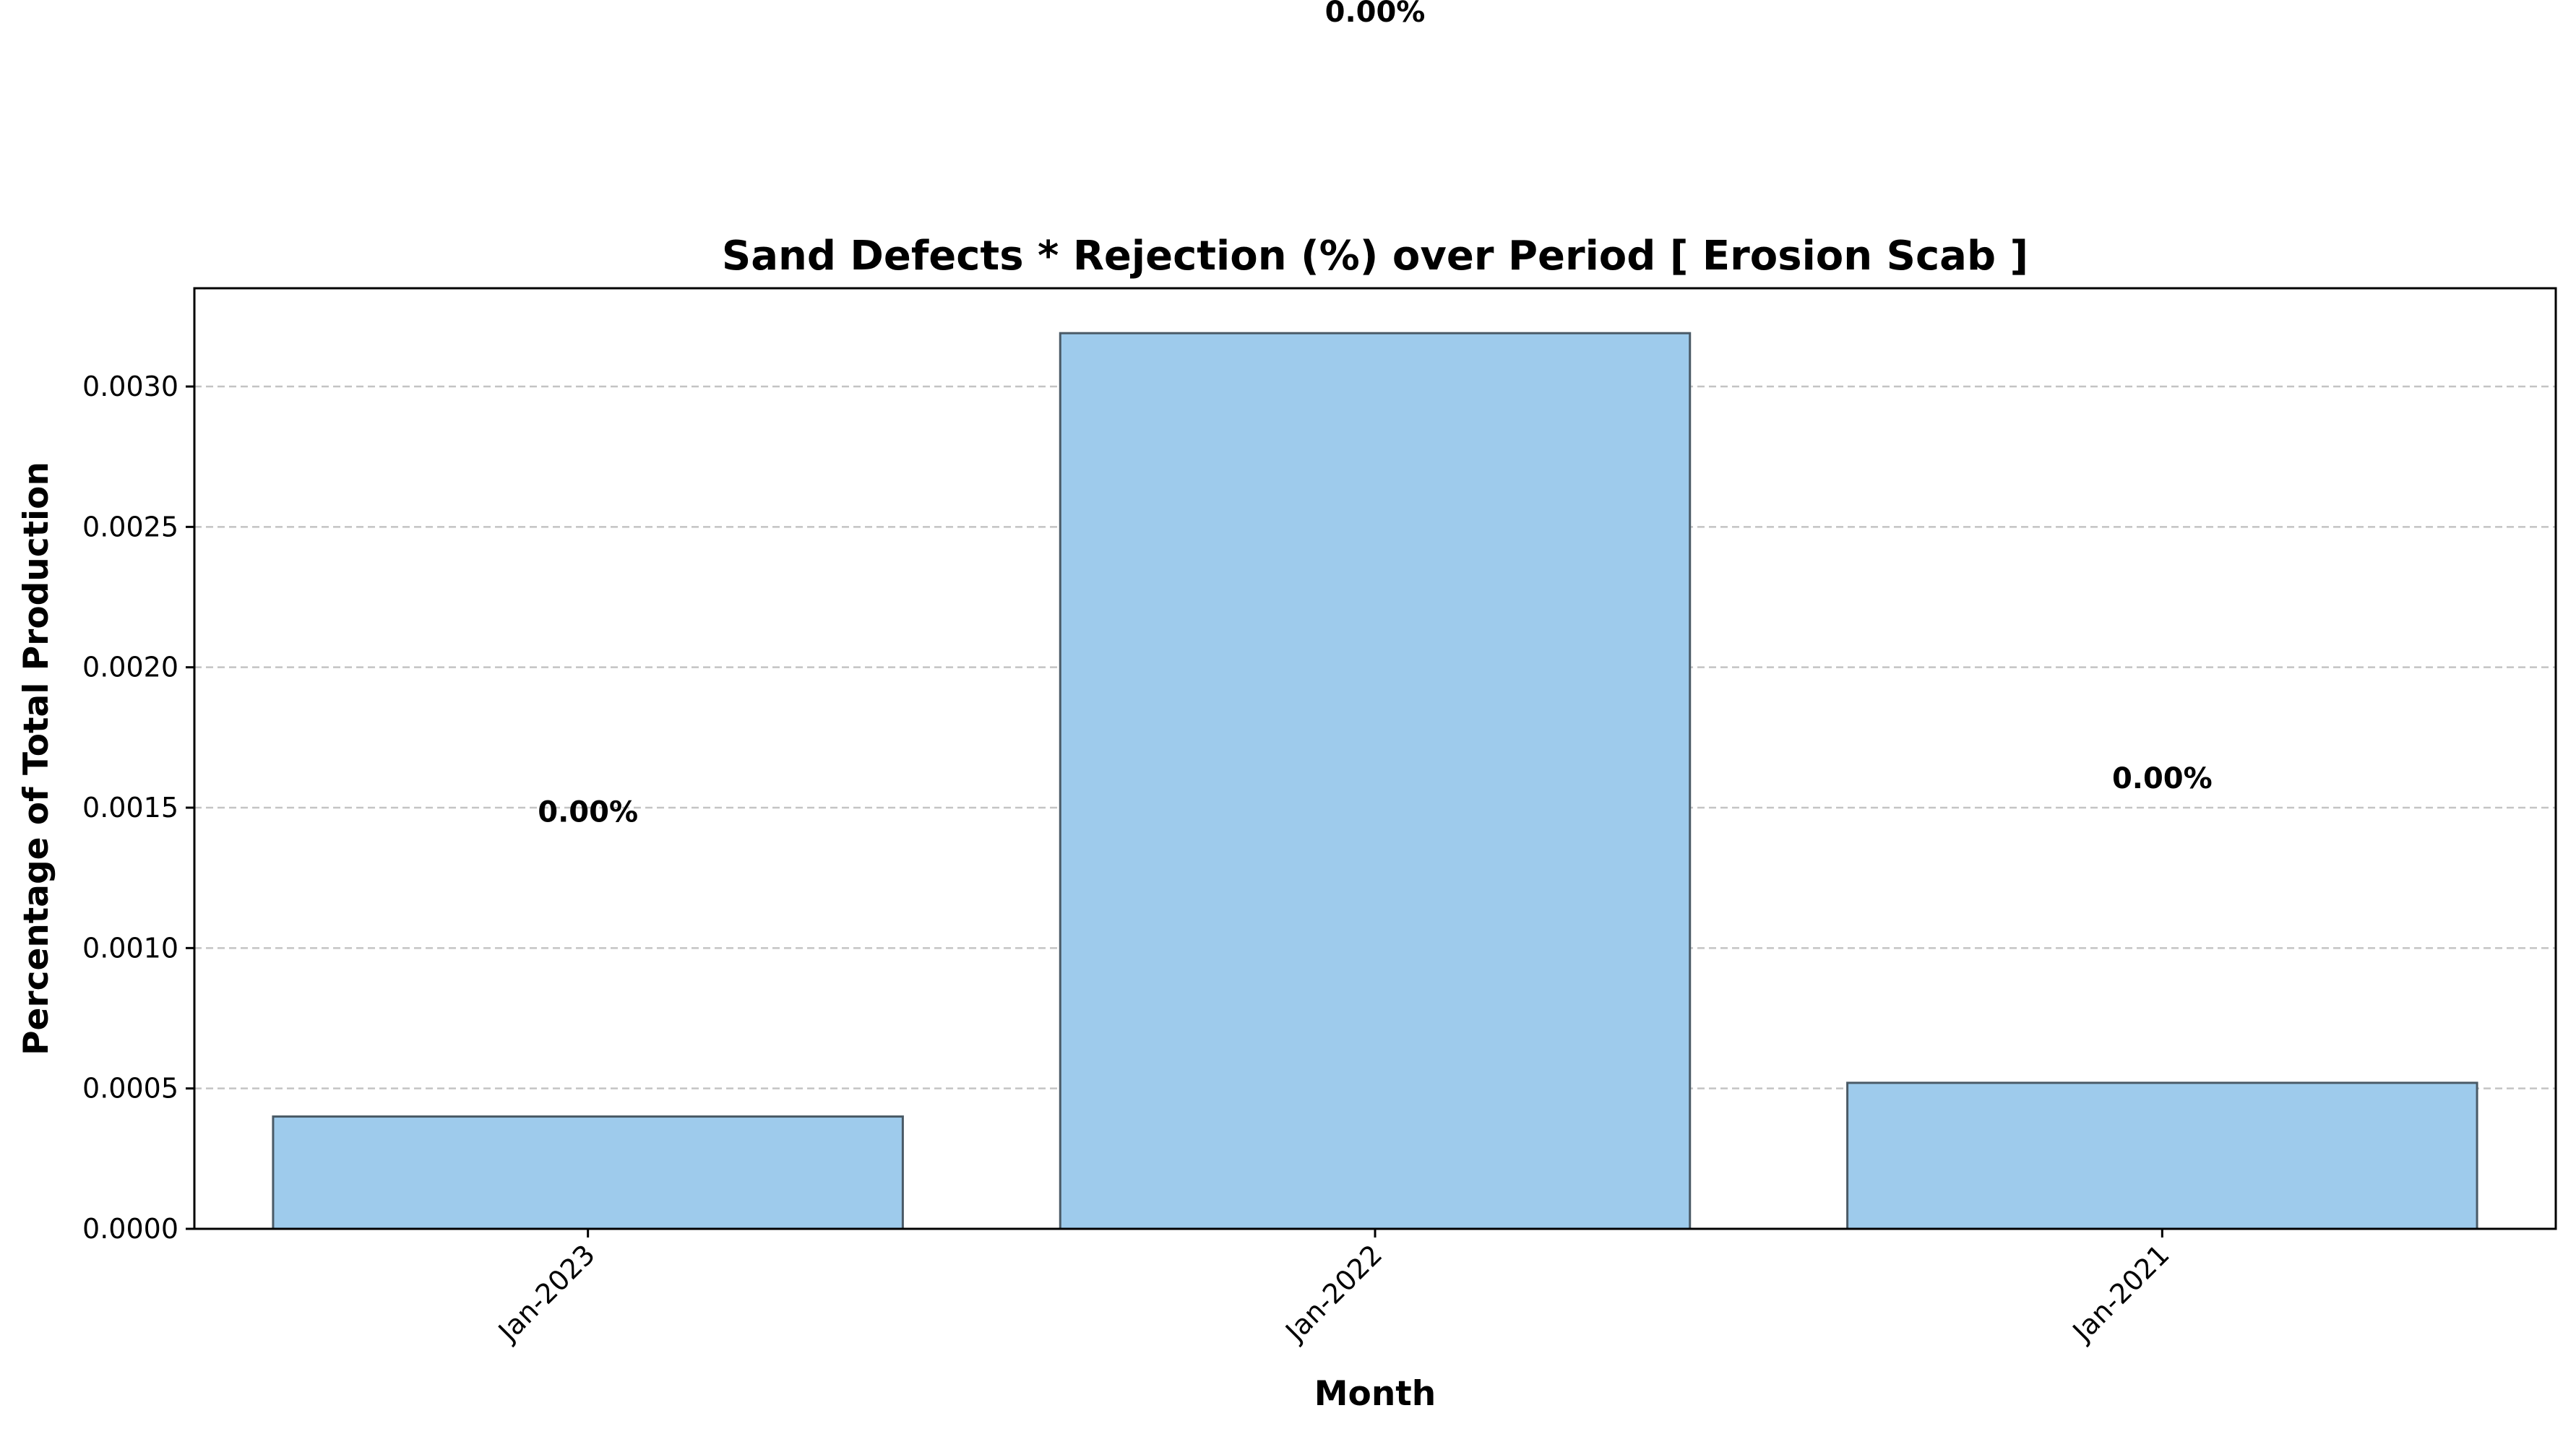 The width and height of the screenshot is (2576, 1434). Describe the element at coordinates (546, 1293) in the screenshot. I see `x-tick-label: Jan-2023` at that location.